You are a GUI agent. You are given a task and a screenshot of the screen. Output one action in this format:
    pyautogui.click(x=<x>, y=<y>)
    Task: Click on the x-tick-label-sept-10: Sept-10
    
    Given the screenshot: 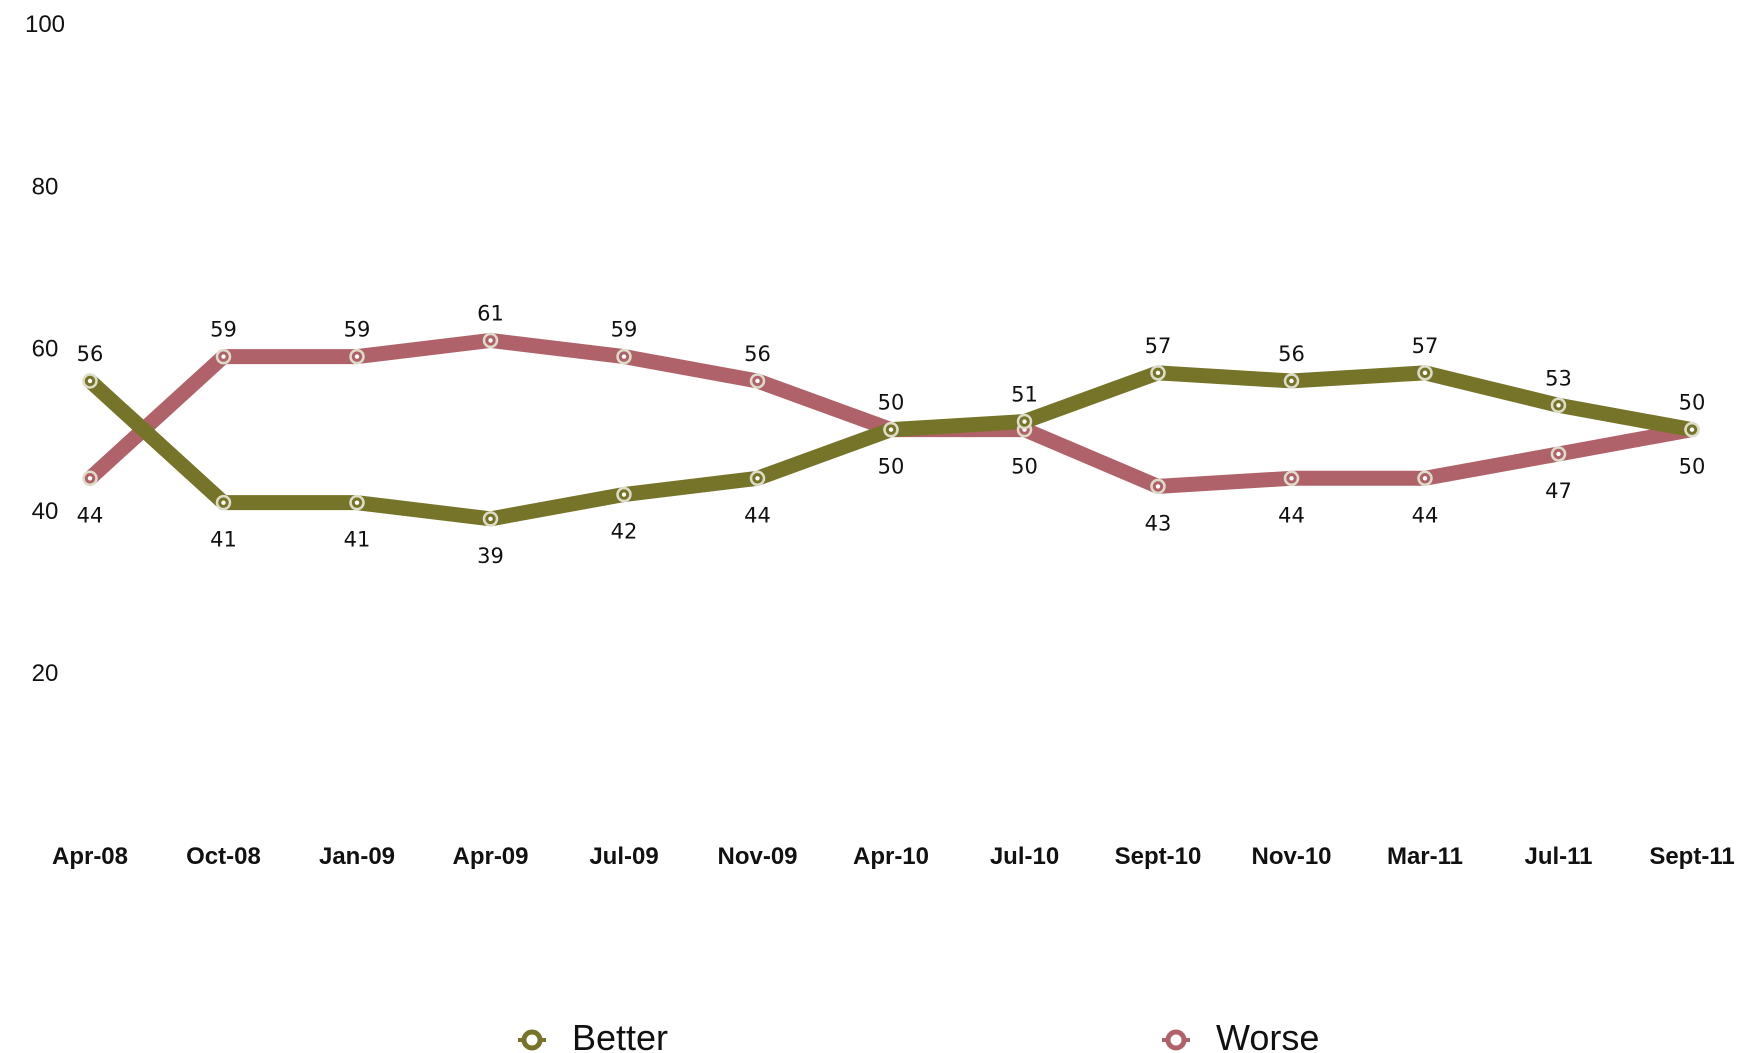 What is the action you would take?
    pyautogui.click(x=1158, y=856)
    